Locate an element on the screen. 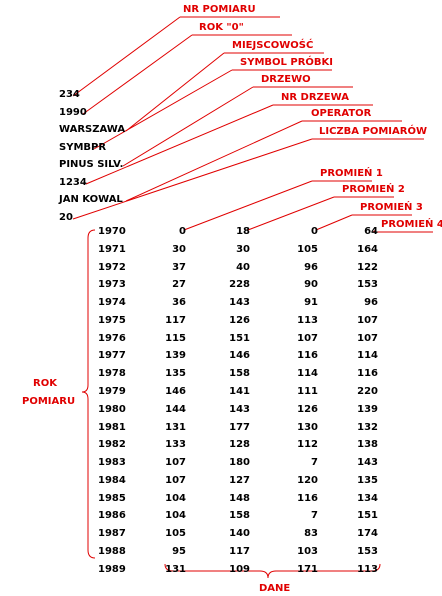 The image size is (442, 596). header-label: MIEJSCOWOŚĆ is located at coordinates (273, 45).